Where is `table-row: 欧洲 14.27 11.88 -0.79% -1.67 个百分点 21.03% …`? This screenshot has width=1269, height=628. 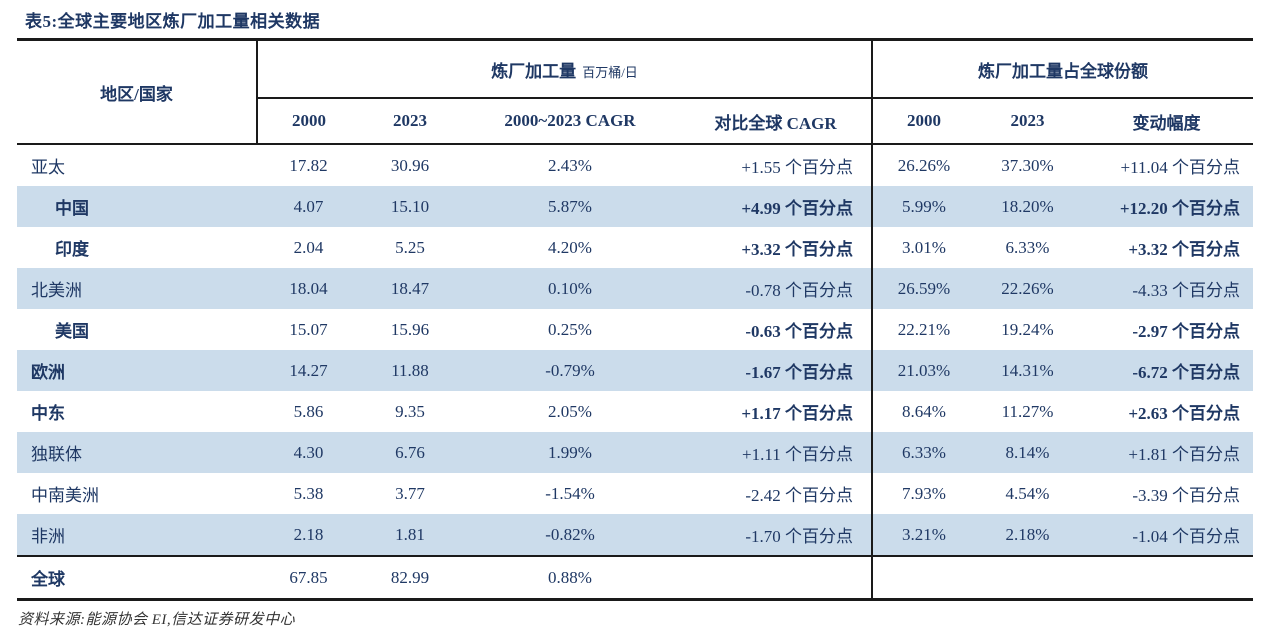 table-row: 欧洲 14.27 11.88 -0.79% -1.67 个百分点 21.03% … is located at coordinates (635, 370).